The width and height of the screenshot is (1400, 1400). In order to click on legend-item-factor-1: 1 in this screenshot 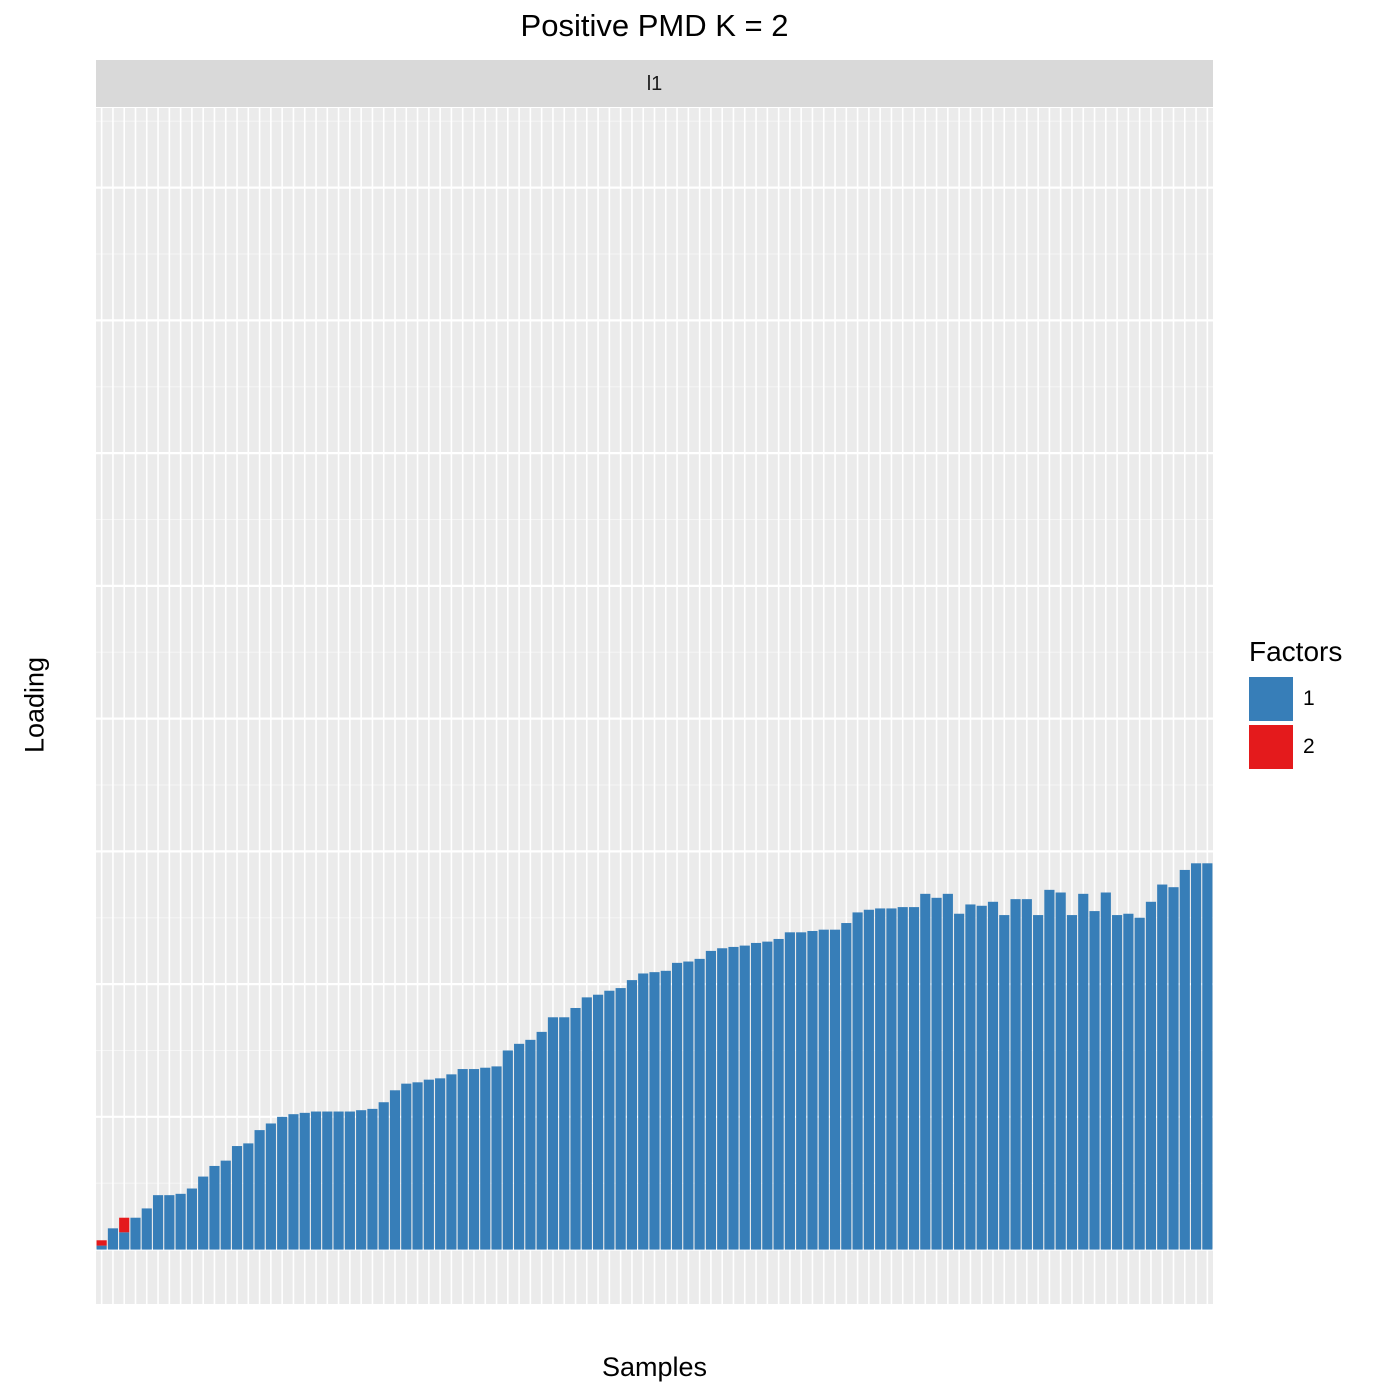, I will do `click(1295, 699)`.